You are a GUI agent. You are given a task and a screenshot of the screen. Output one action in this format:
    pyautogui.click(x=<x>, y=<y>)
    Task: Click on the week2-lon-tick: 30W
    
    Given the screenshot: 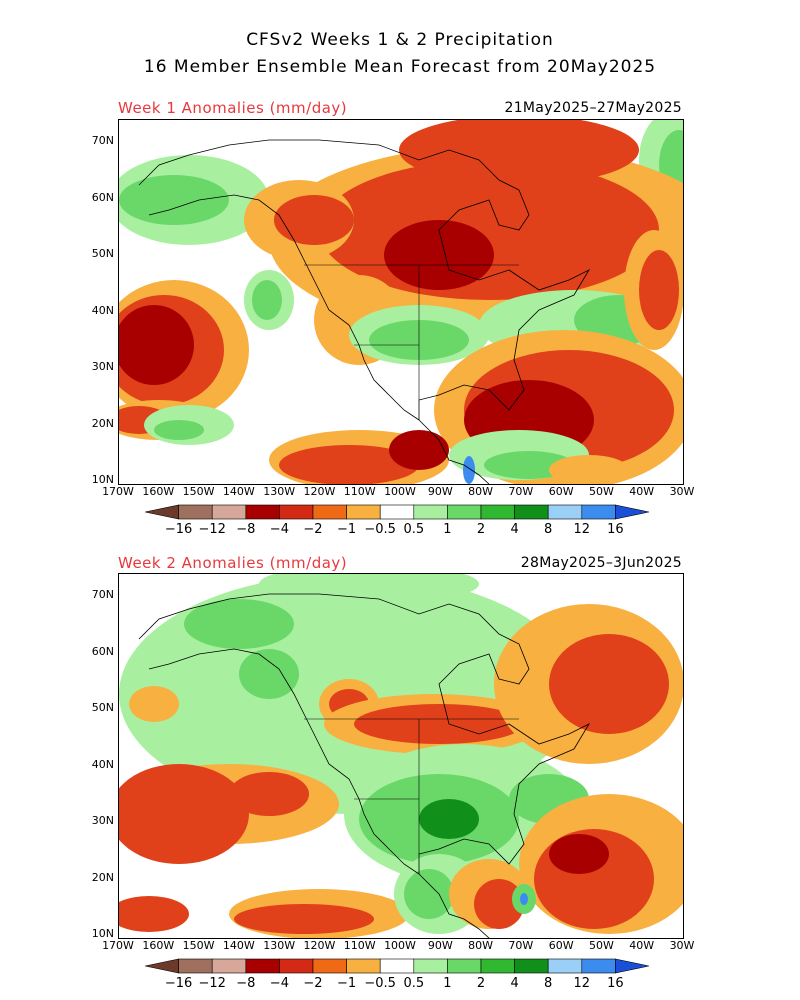 What is the action you would take?
    pyautogui.click(x=682, y=945)
    